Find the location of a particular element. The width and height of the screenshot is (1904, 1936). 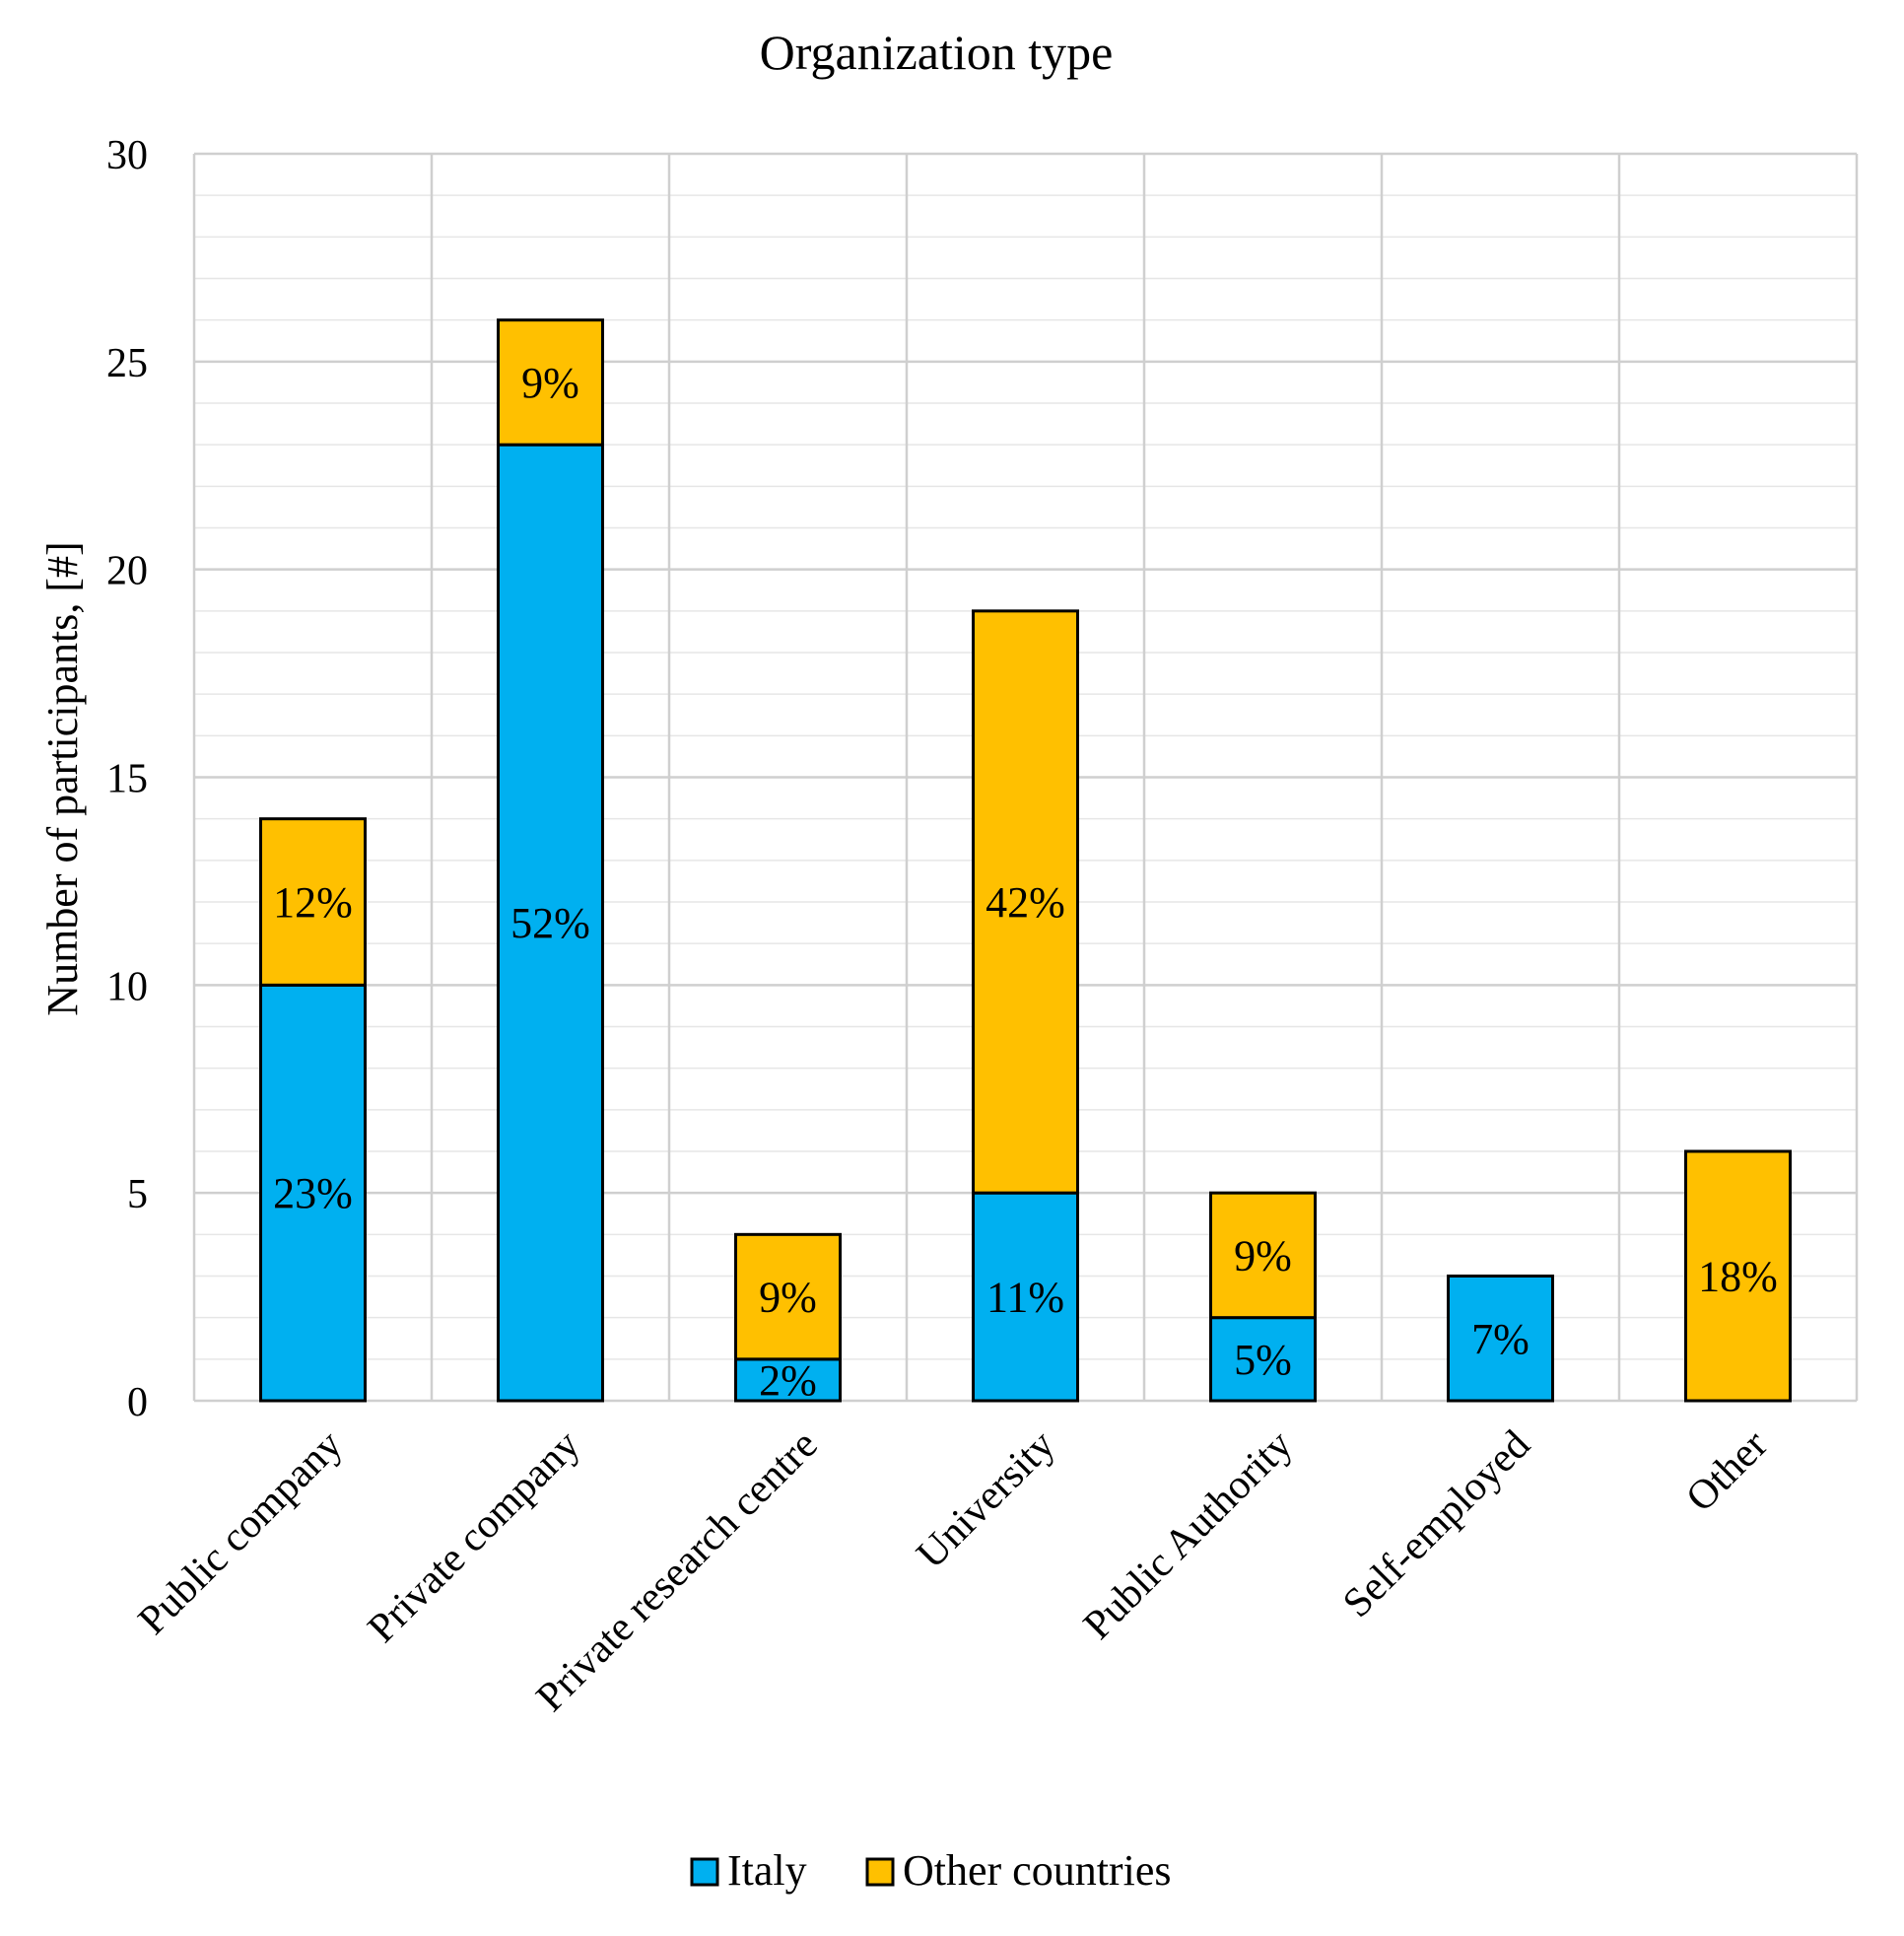

data-label: 2% is located at coordinates (788, 1380).